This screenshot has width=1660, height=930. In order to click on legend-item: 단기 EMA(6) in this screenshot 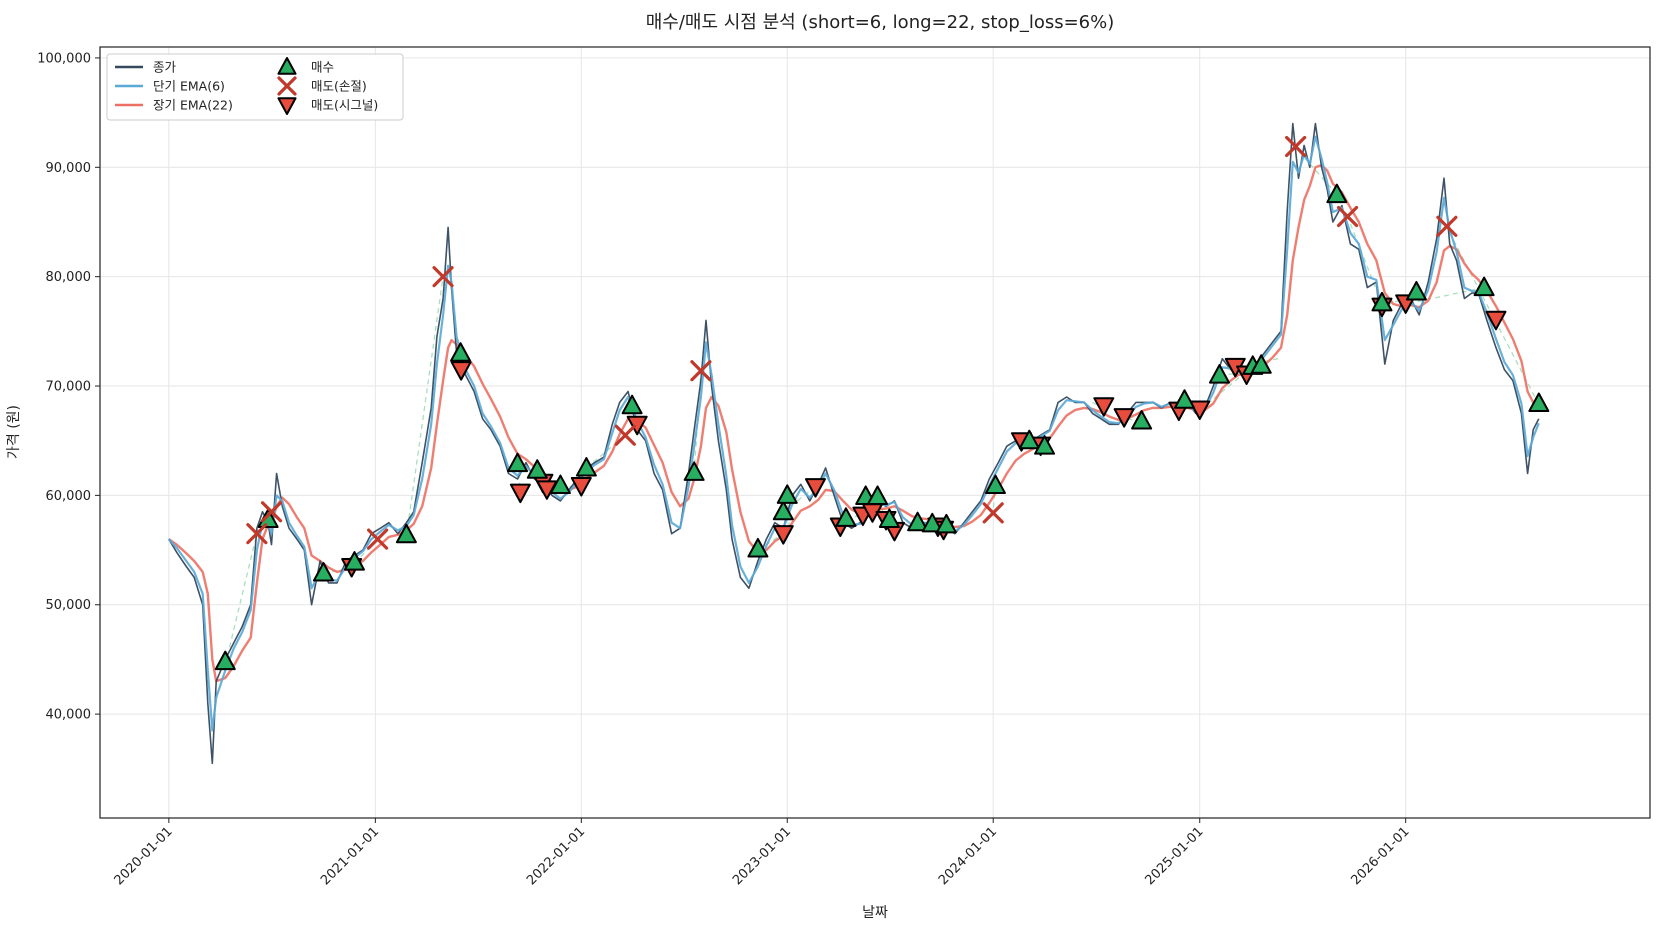, I will do `click(170, 86)`.